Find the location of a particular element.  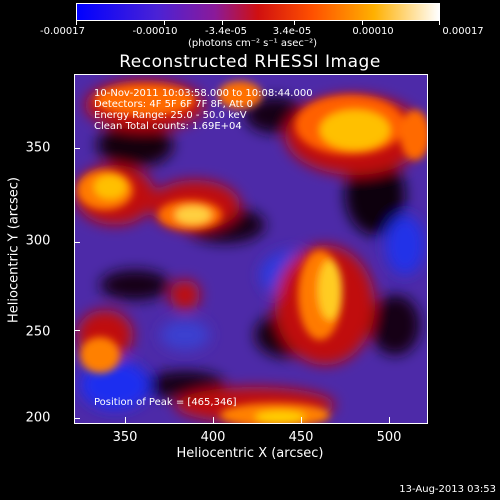

colorbar-units: (photons cm⁻² s⁻¹ asec⁻²) is located at coordinates (253, 43).